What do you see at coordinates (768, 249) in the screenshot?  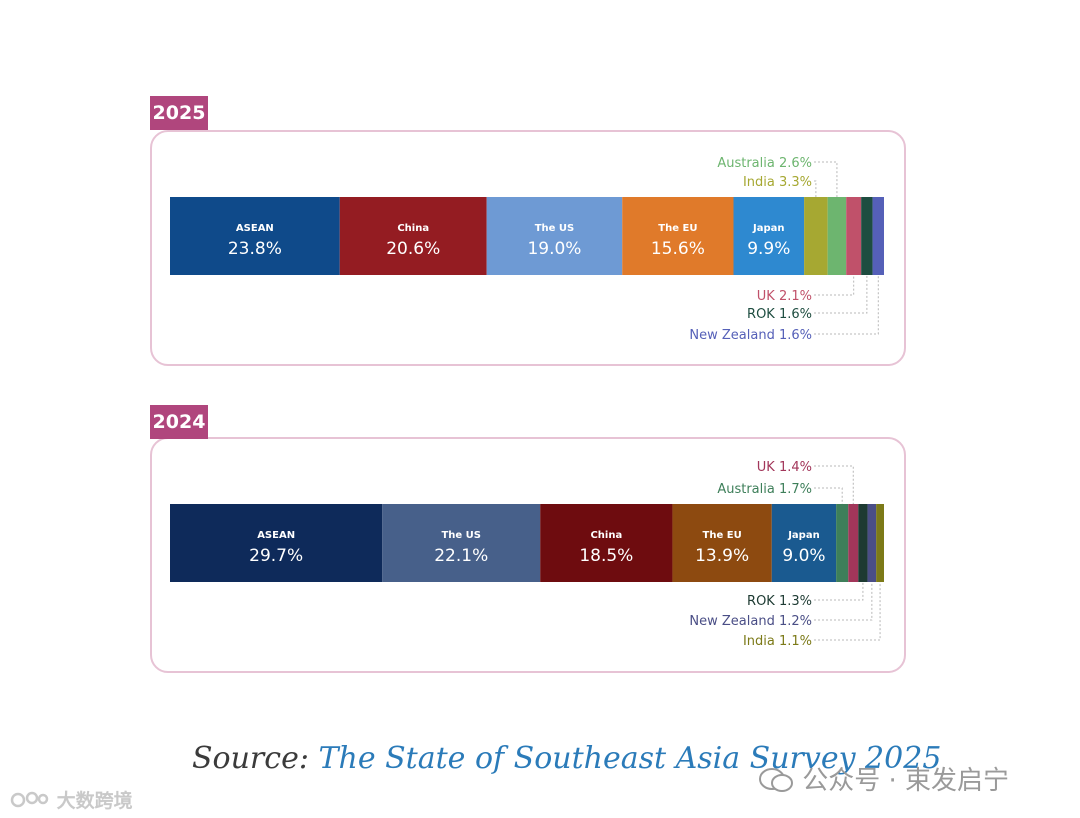 I see `segment-value-japan: 9.9%` at bounding box center [768, 249].